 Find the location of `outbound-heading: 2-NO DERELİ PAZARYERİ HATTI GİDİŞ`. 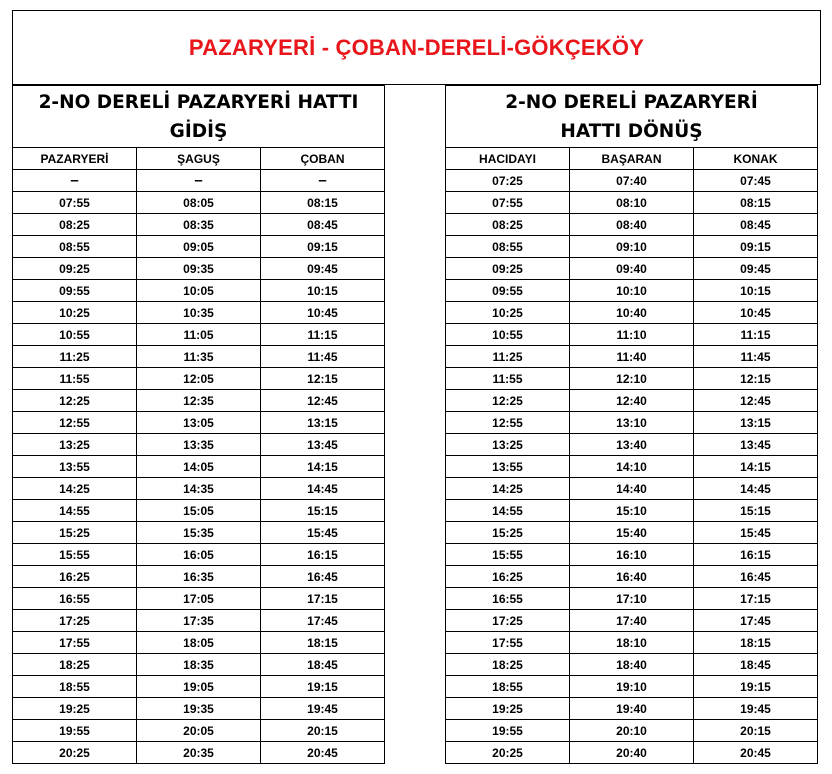

outbound-heading: 2-NO DERELİ PAZARYERİ HATTI GİDİŞ is located at coordinates (198, 116).